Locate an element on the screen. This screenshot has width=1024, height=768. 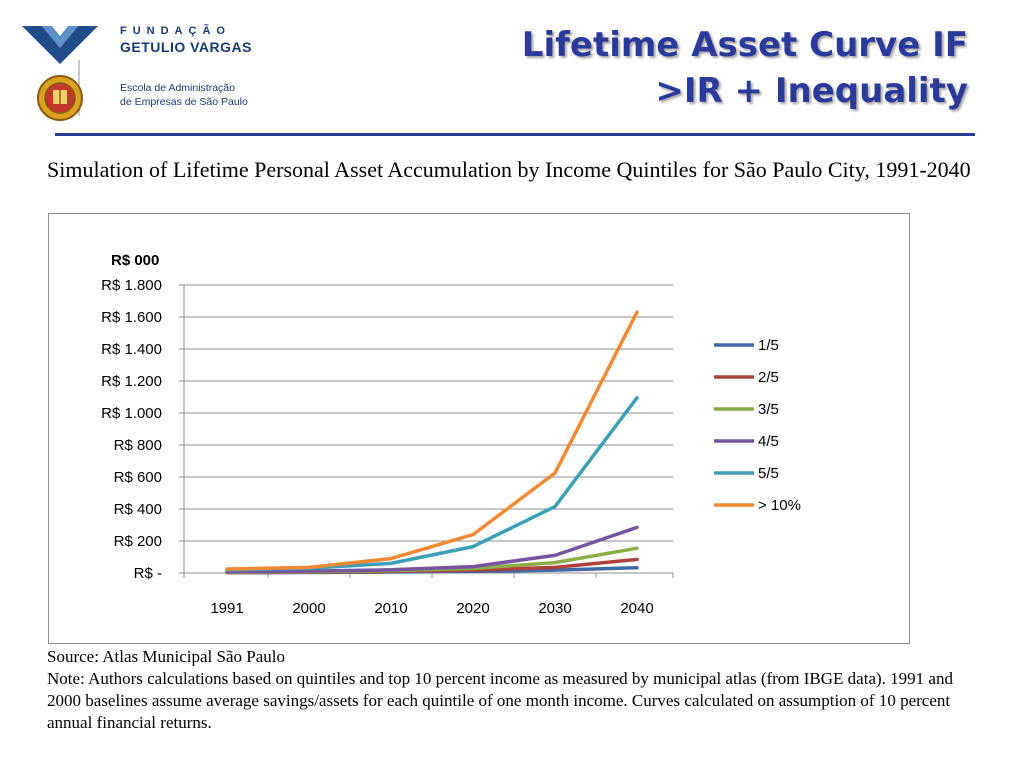
y-tick-label: R$ 400 is located at coordinates (138, 509).